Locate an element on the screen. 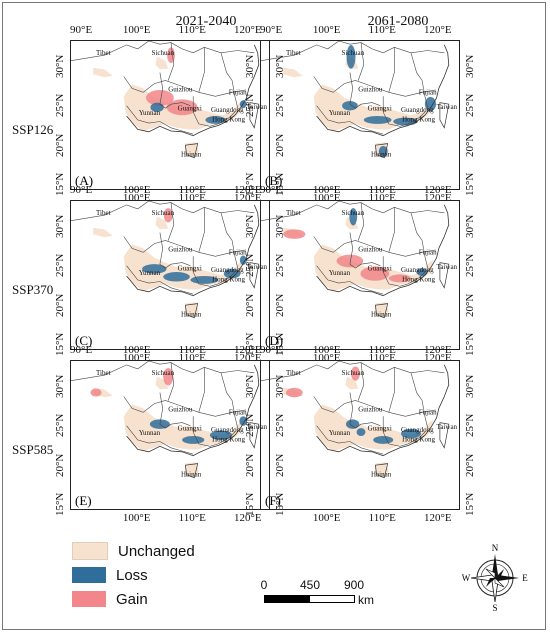  scale-tick-450: 450 is located at coordinates (310, 585).